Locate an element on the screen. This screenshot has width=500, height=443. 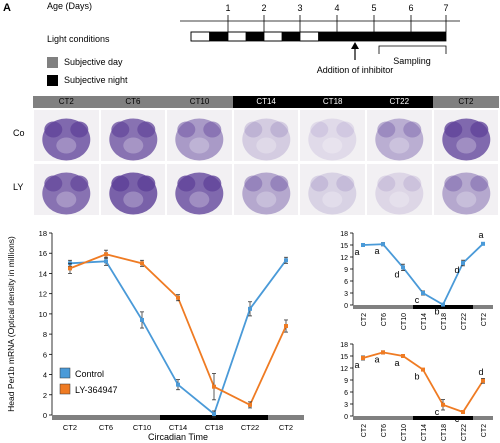
row-label: LY is located at coordinates (18, 187).